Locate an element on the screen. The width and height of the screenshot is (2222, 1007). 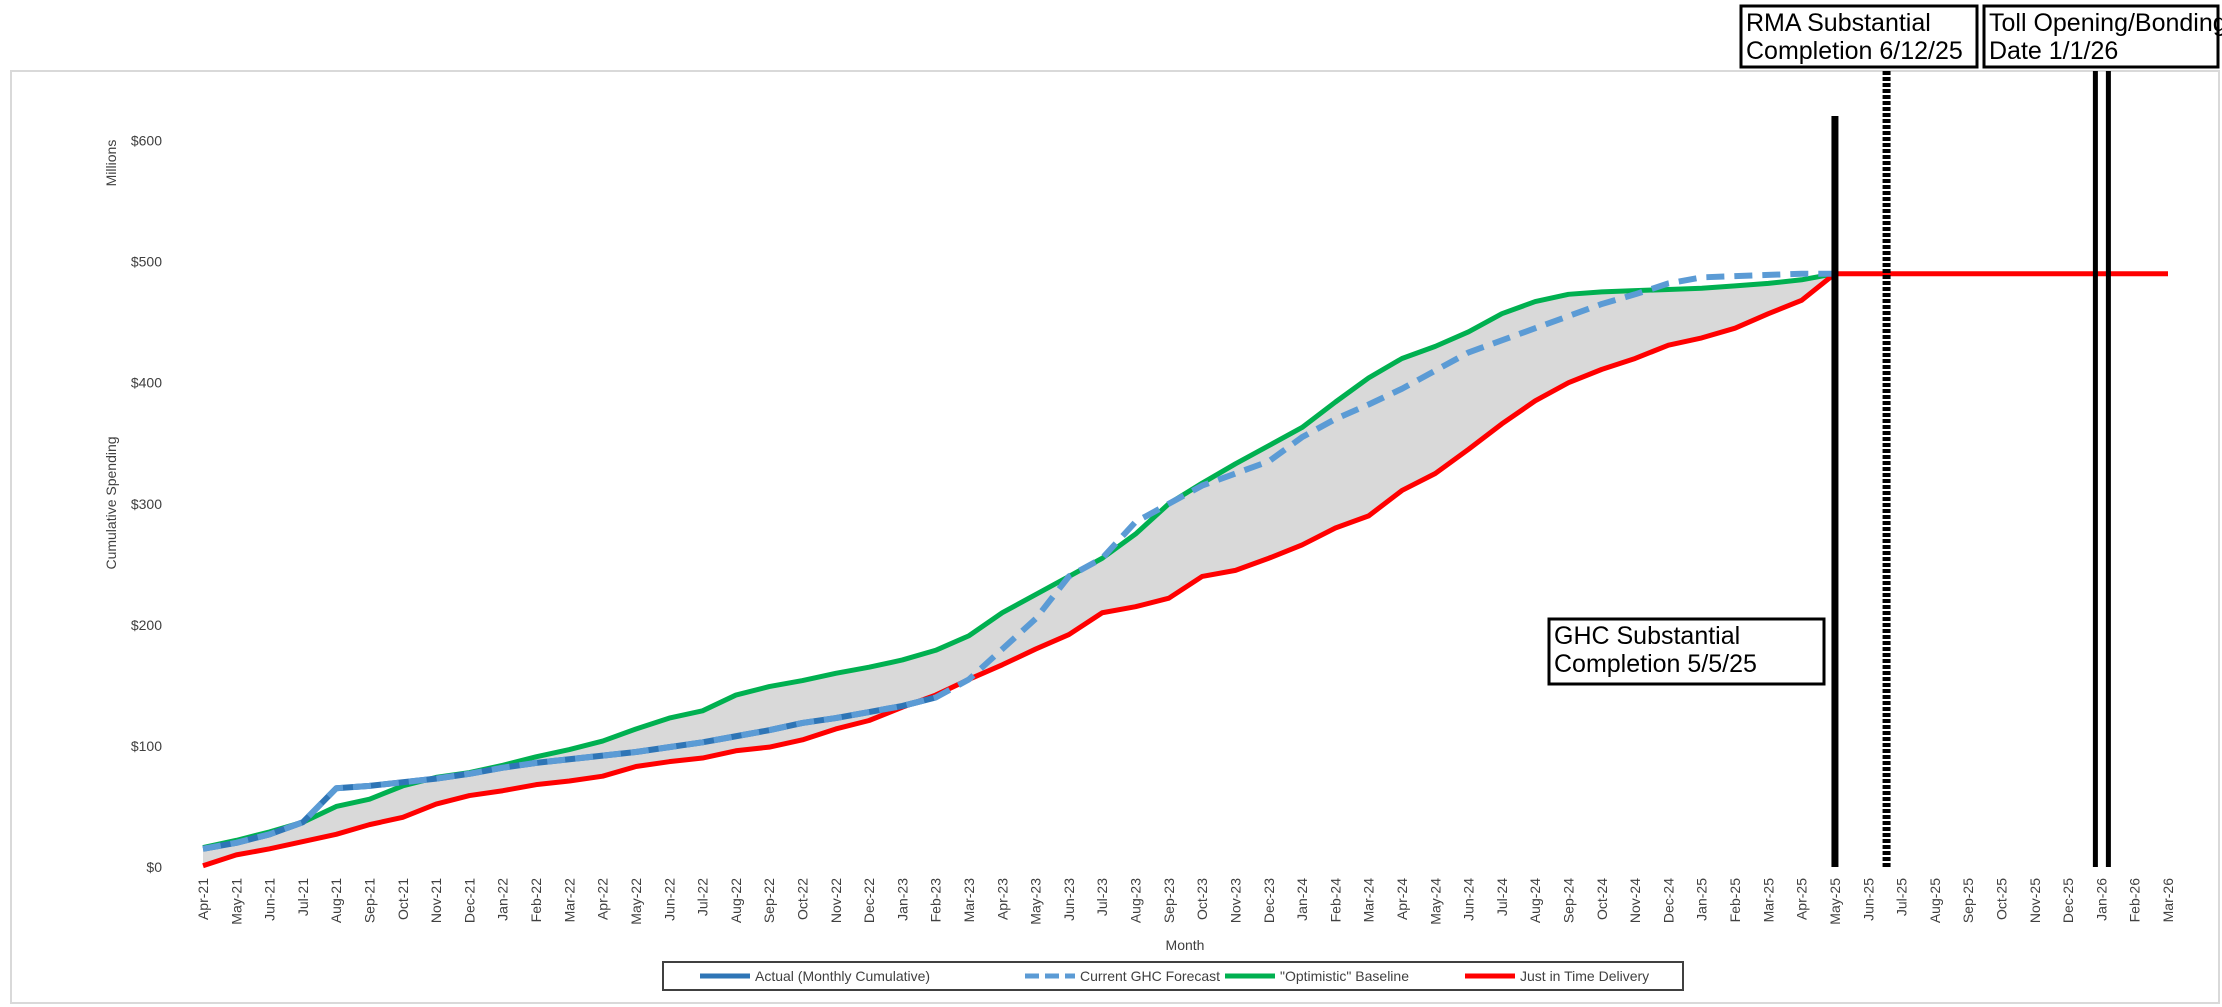
x-tick-label: Aug-25 is located at coordinates (1935, 900).